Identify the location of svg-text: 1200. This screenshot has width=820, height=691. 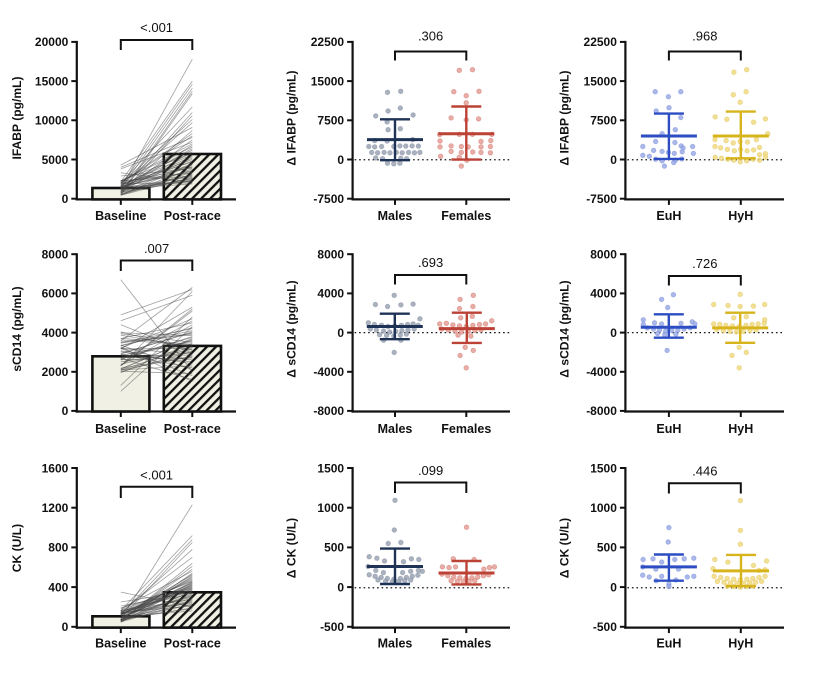
(55, 508).